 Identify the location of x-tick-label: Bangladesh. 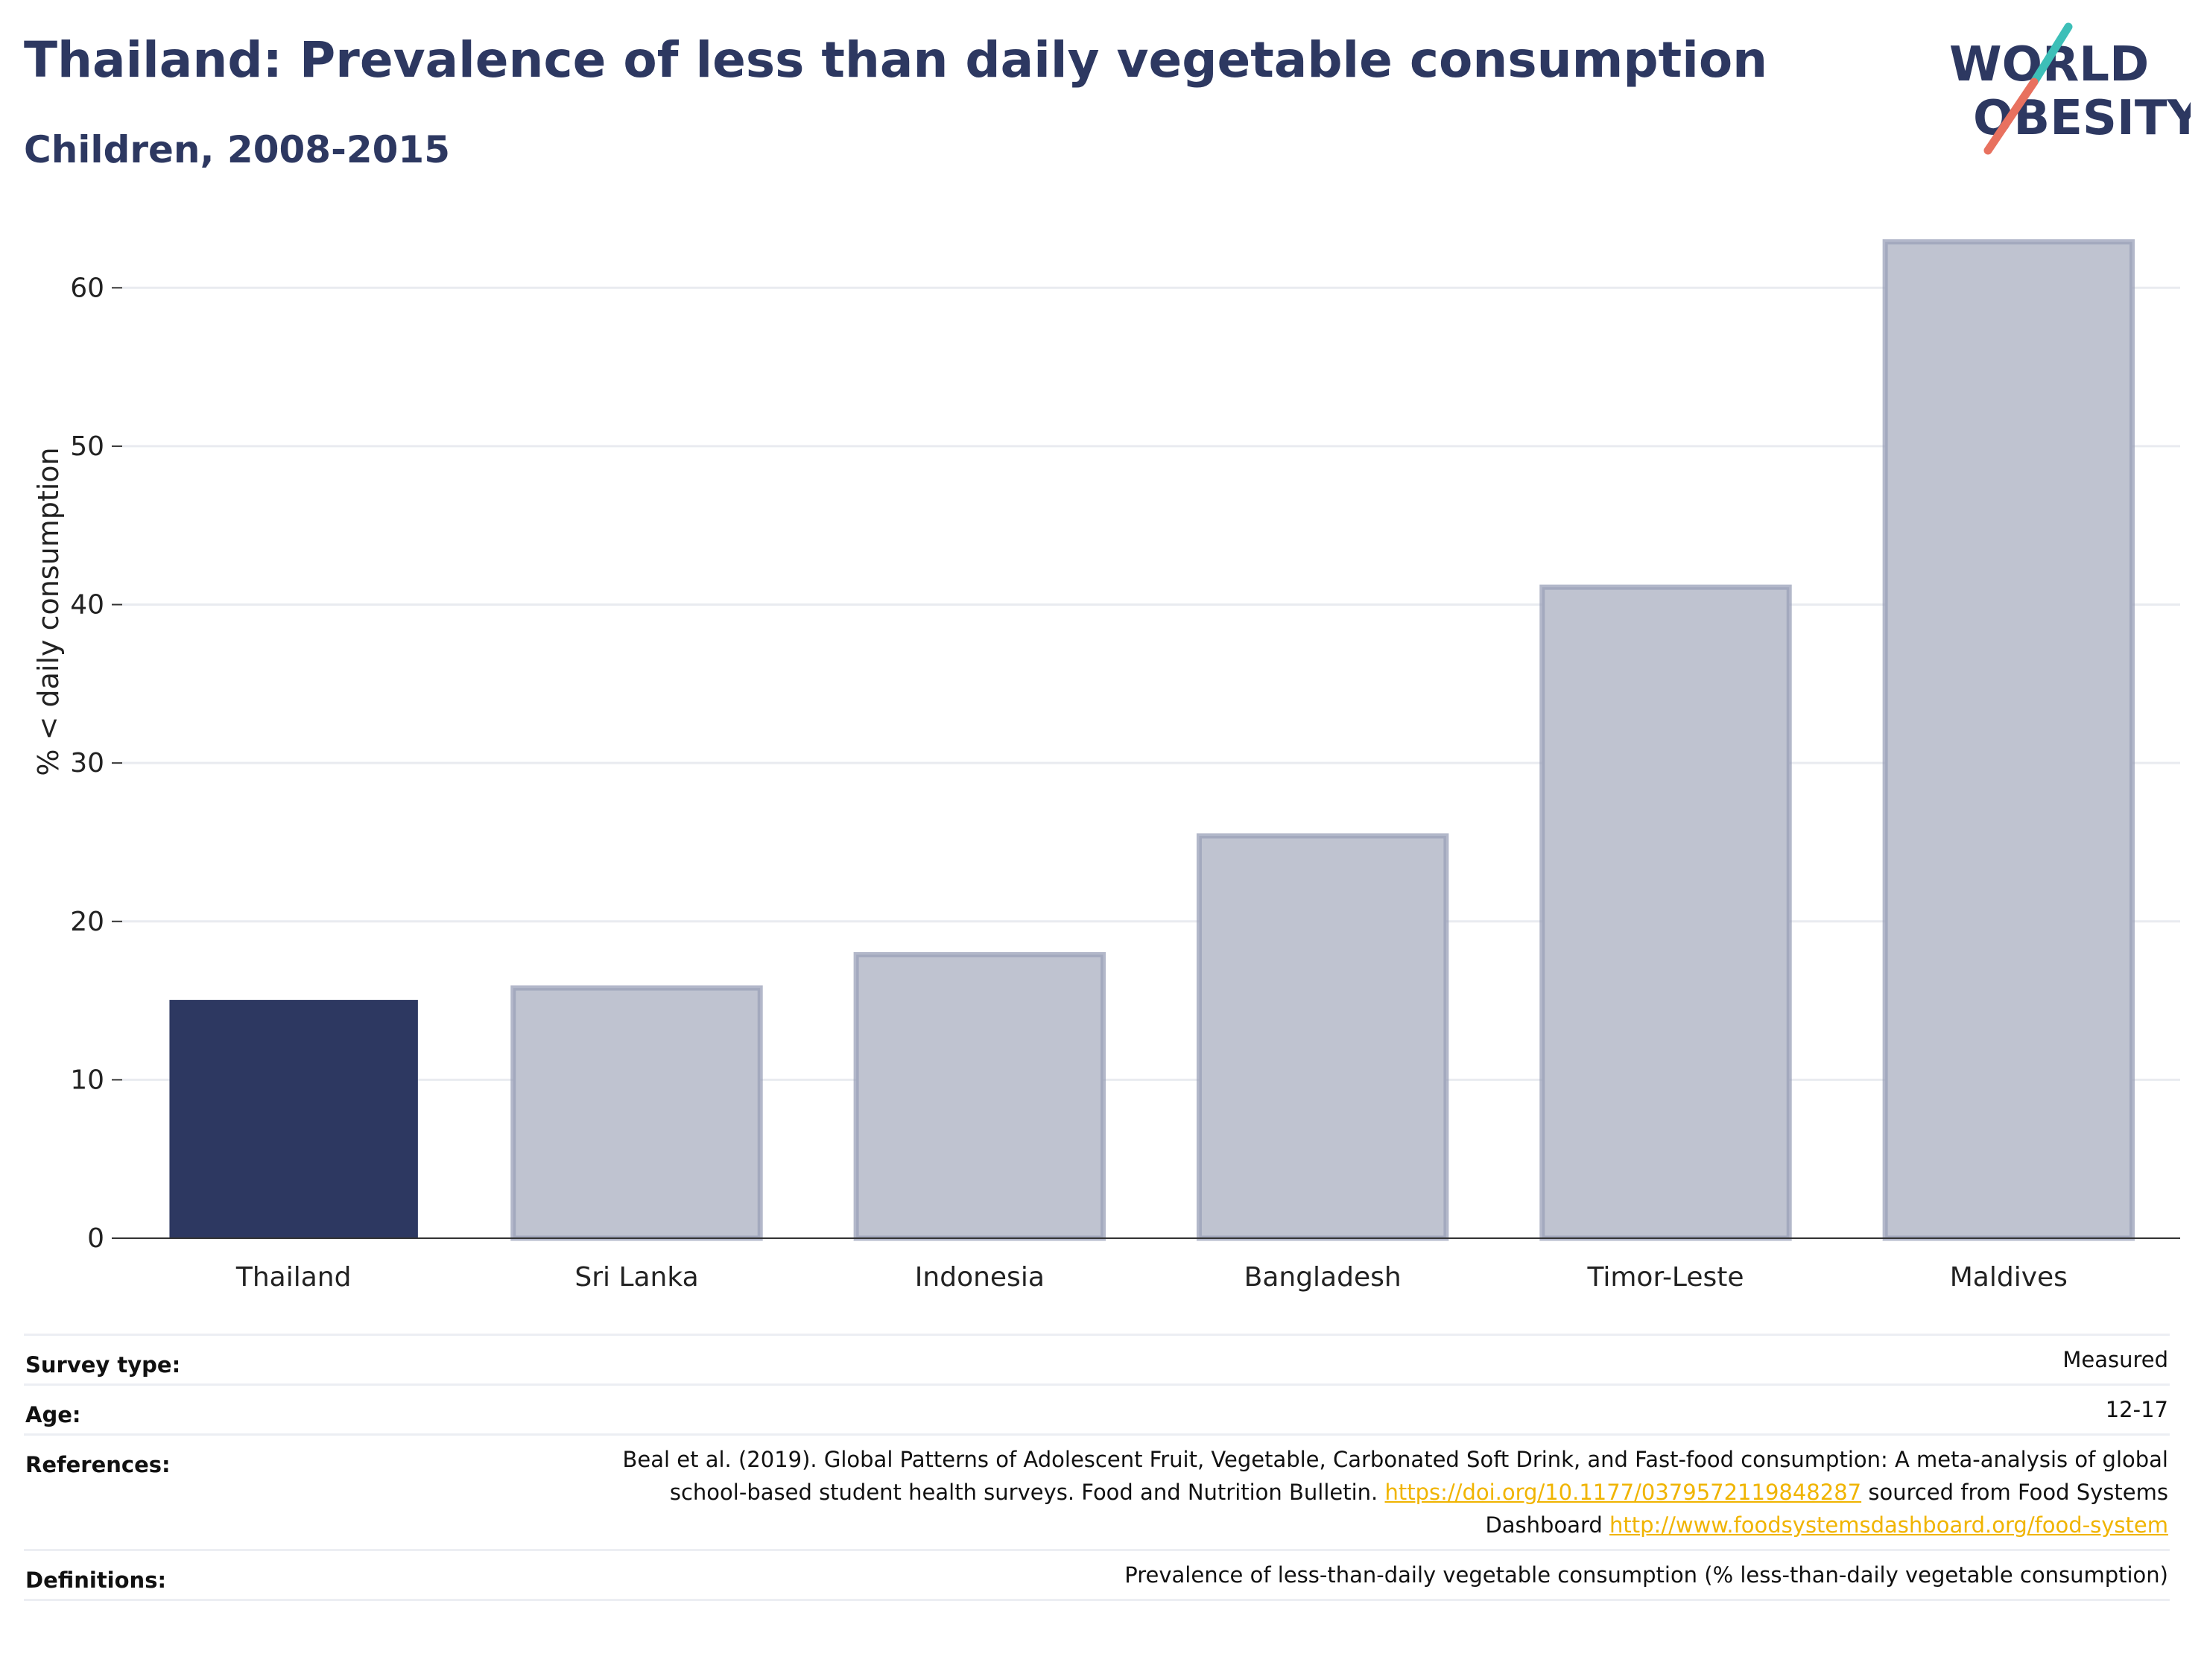
(1323, 1277).